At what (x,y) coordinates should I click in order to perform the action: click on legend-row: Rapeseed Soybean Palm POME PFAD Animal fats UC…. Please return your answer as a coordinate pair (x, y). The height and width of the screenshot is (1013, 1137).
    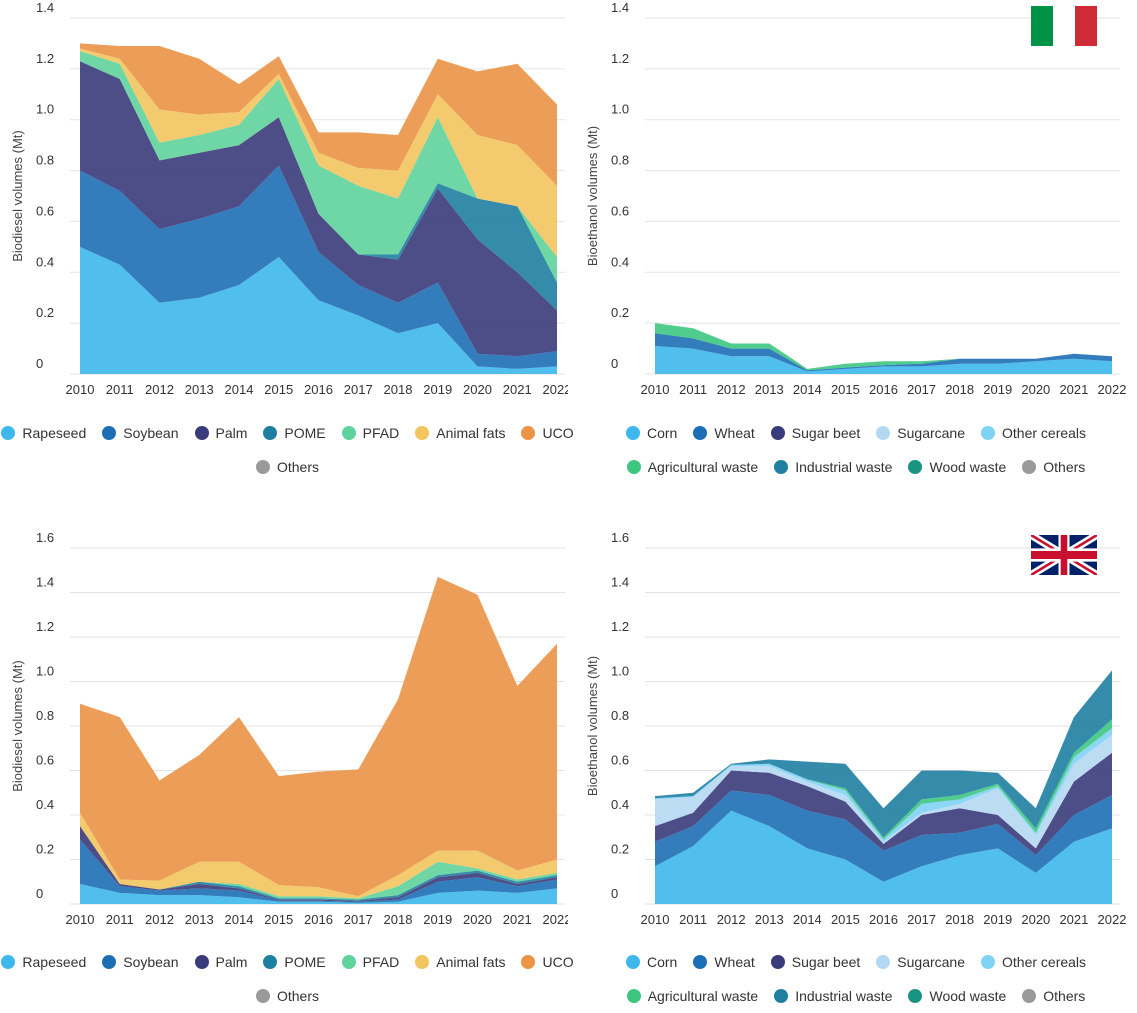
    Looking at the image, I should click on (287, 433).